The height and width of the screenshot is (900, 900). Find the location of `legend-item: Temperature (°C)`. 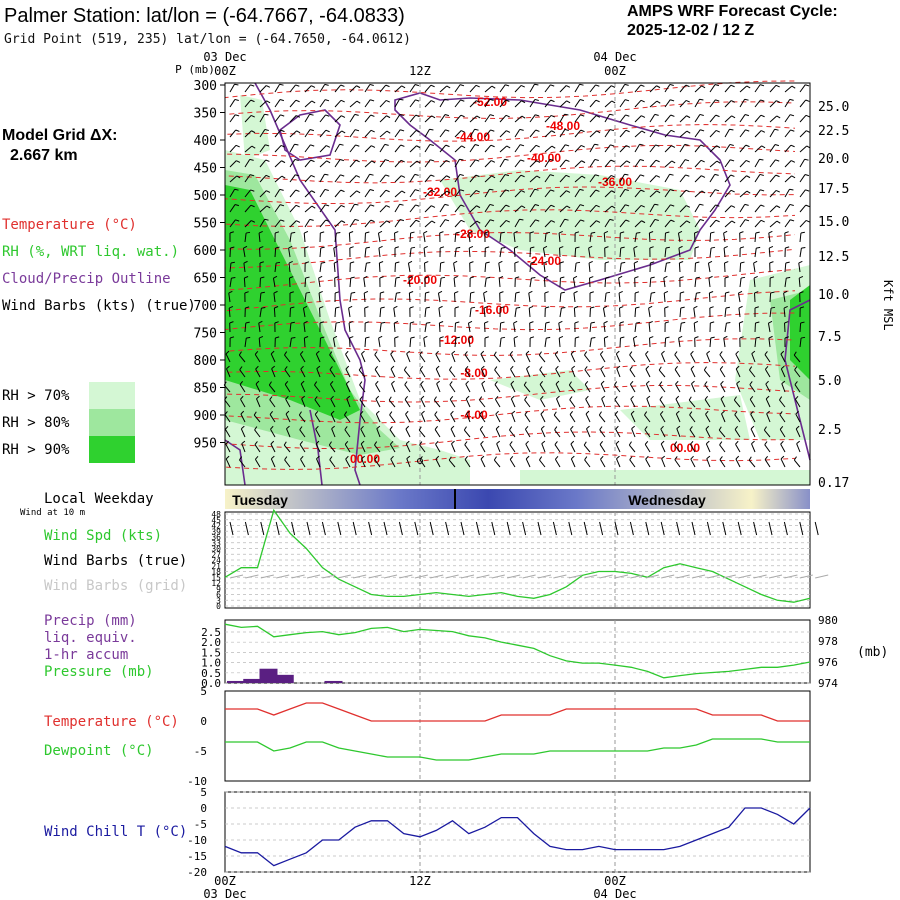

legend-item: Temperature (°C) is located at coordinates (69, 225).